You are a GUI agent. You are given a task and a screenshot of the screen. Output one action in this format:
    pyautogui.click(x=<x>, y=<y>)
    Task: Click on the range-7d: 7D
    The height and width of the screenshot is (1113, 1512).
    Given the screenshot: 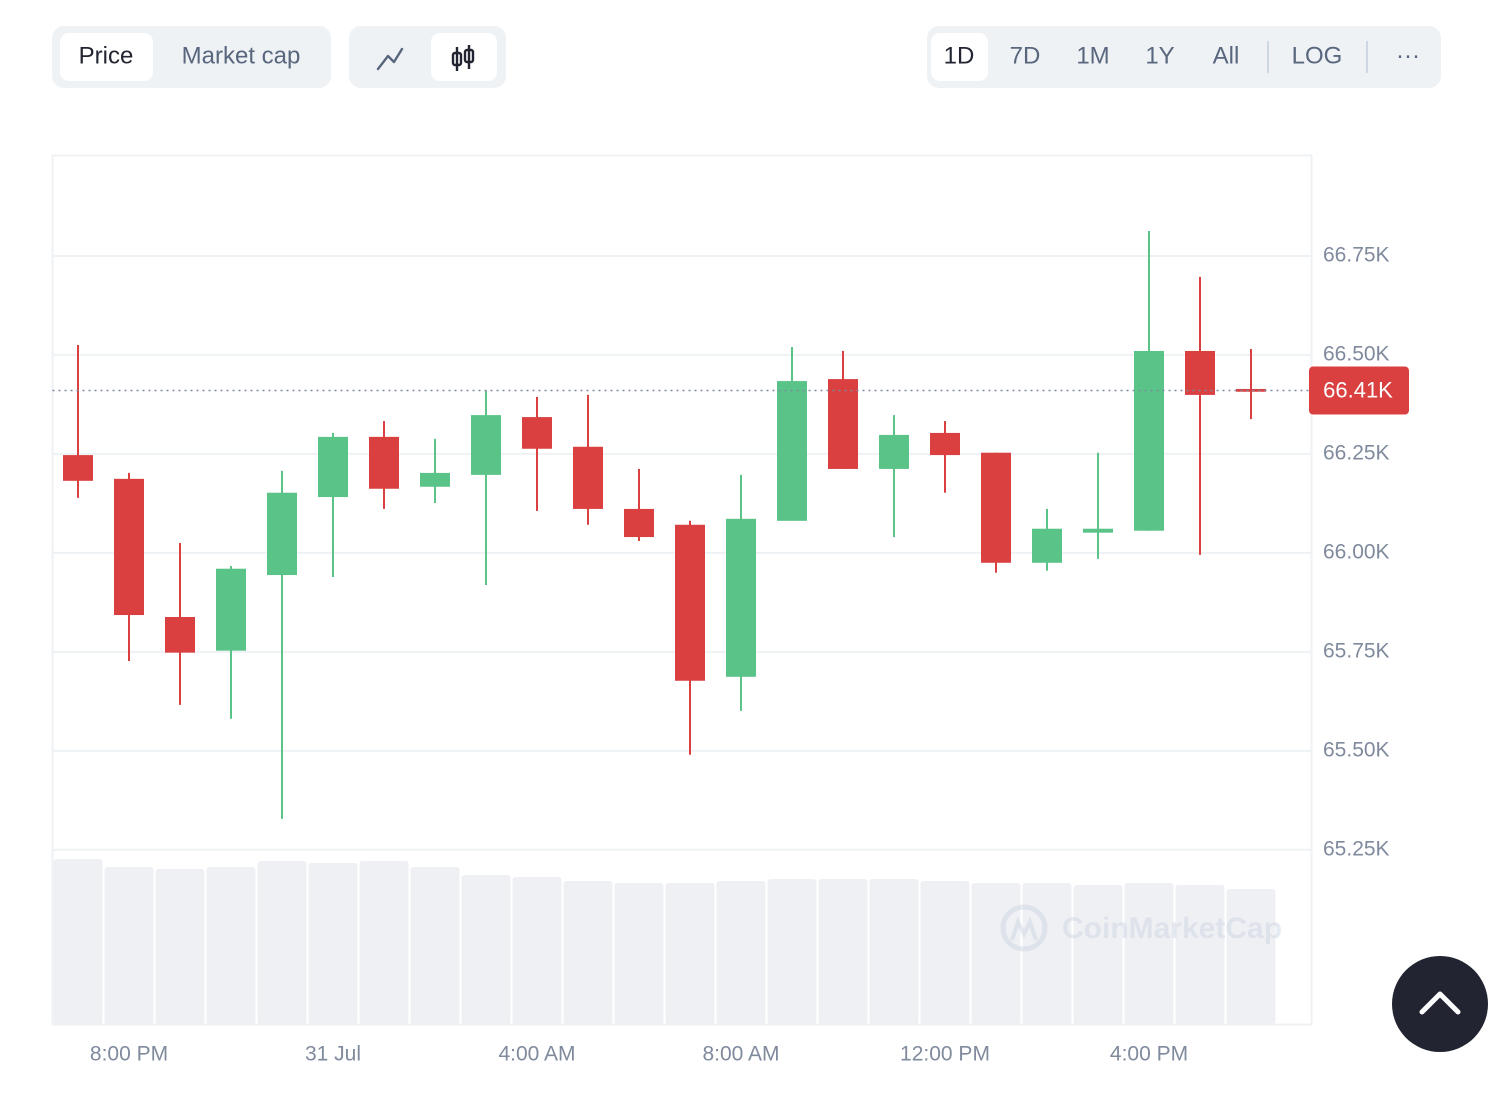 What is the action you would take?
    pyautogui.click(x=1025, y=55)
    